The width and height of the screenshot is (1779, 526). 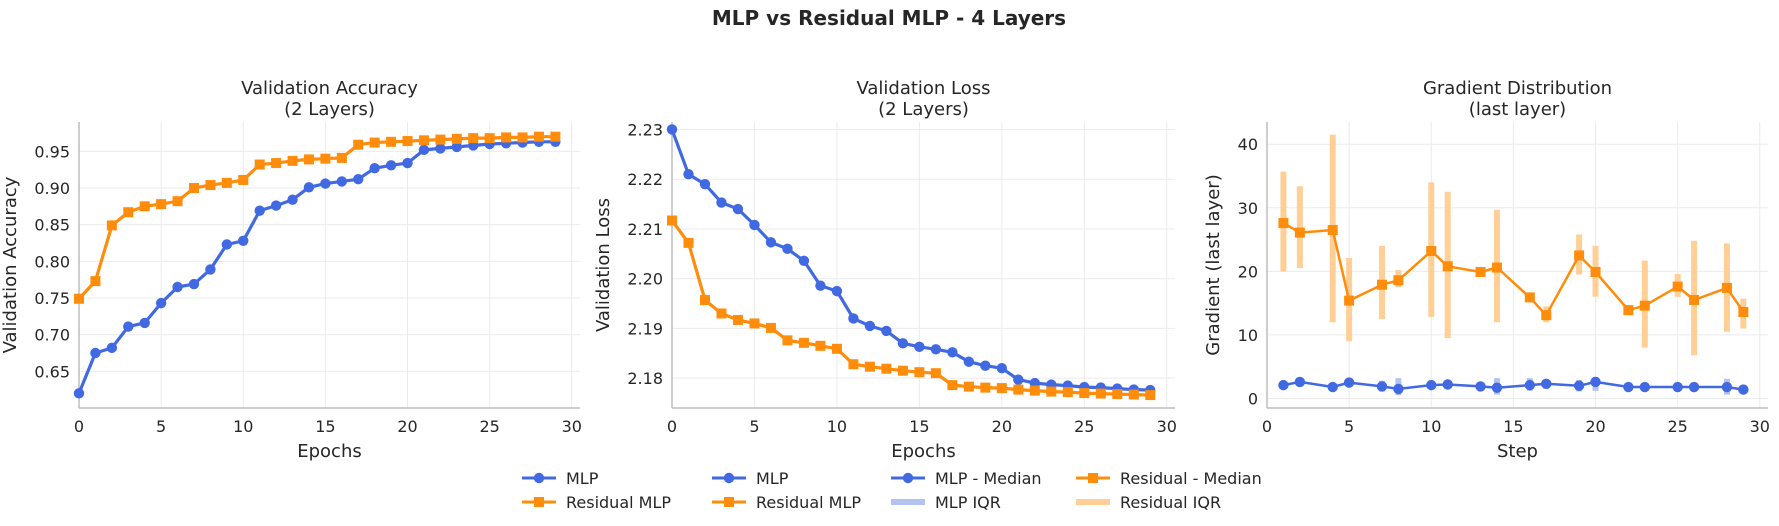 I want to click on panel-title-line: (last layer), so click(x=1517, y=109).